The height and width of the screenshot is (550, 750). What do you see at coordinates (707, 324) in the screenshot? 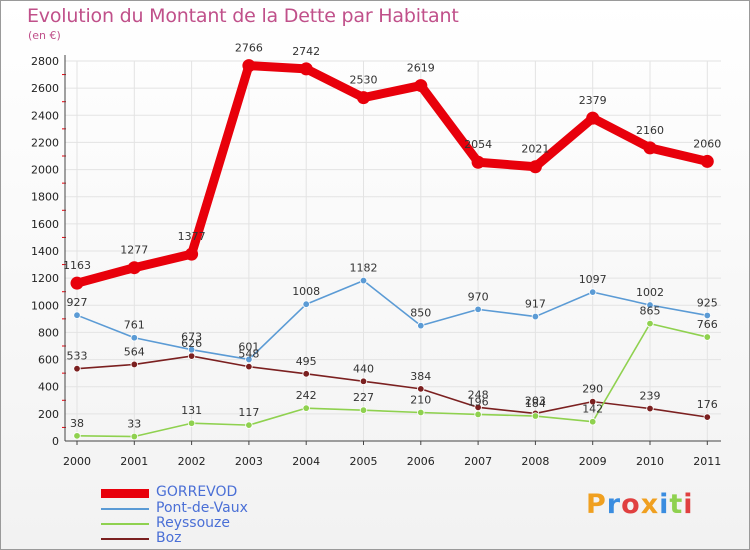
I see `data-label-reyssouze: 766` at bounding box center [707, 324].